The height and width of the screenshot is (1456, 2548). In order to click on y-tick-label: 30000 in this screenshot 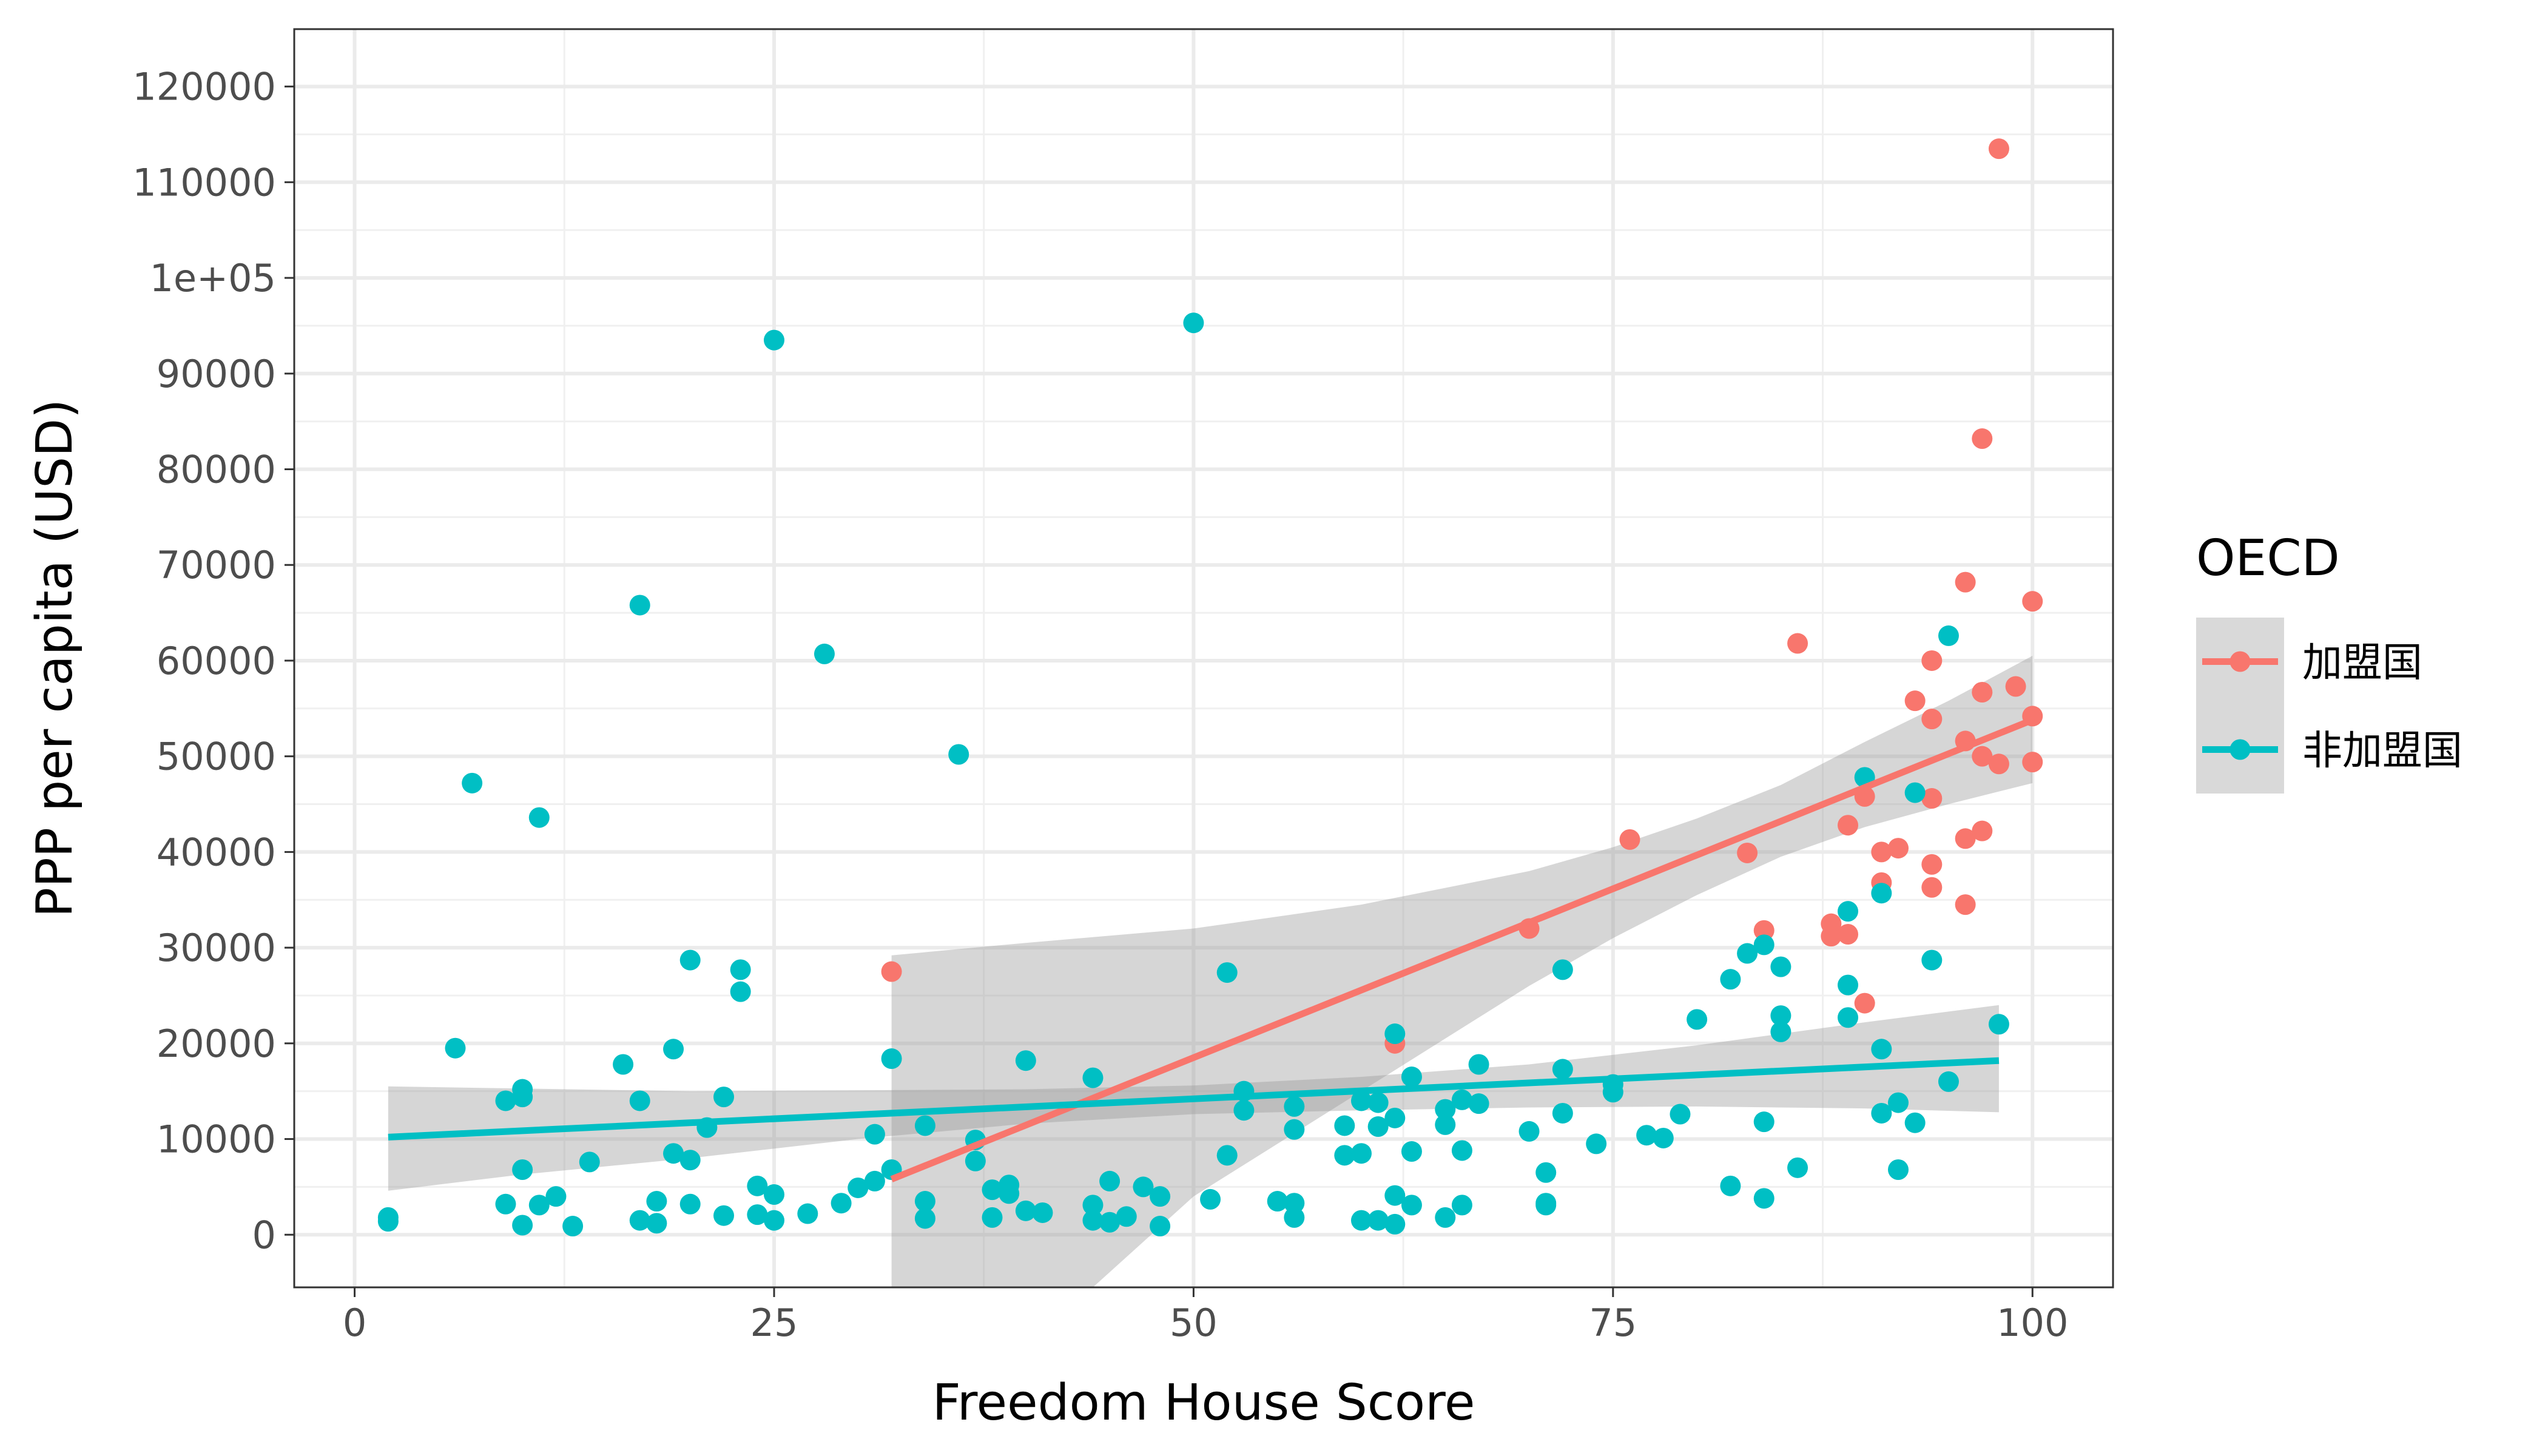, I will do `click(216, 948)`.